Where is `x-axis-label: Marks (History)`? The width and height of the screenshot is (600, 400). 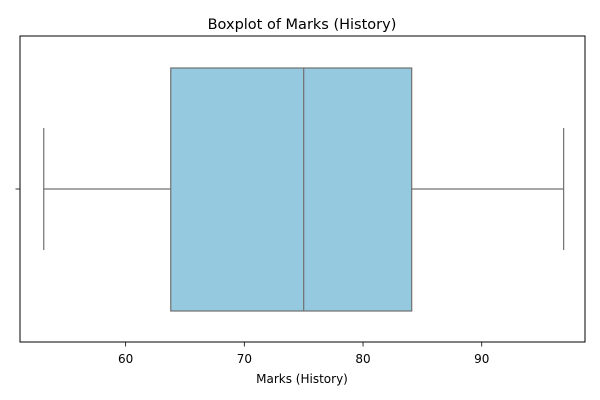
x-axis-label: Marks (History) is located at coordinates (302, 379).